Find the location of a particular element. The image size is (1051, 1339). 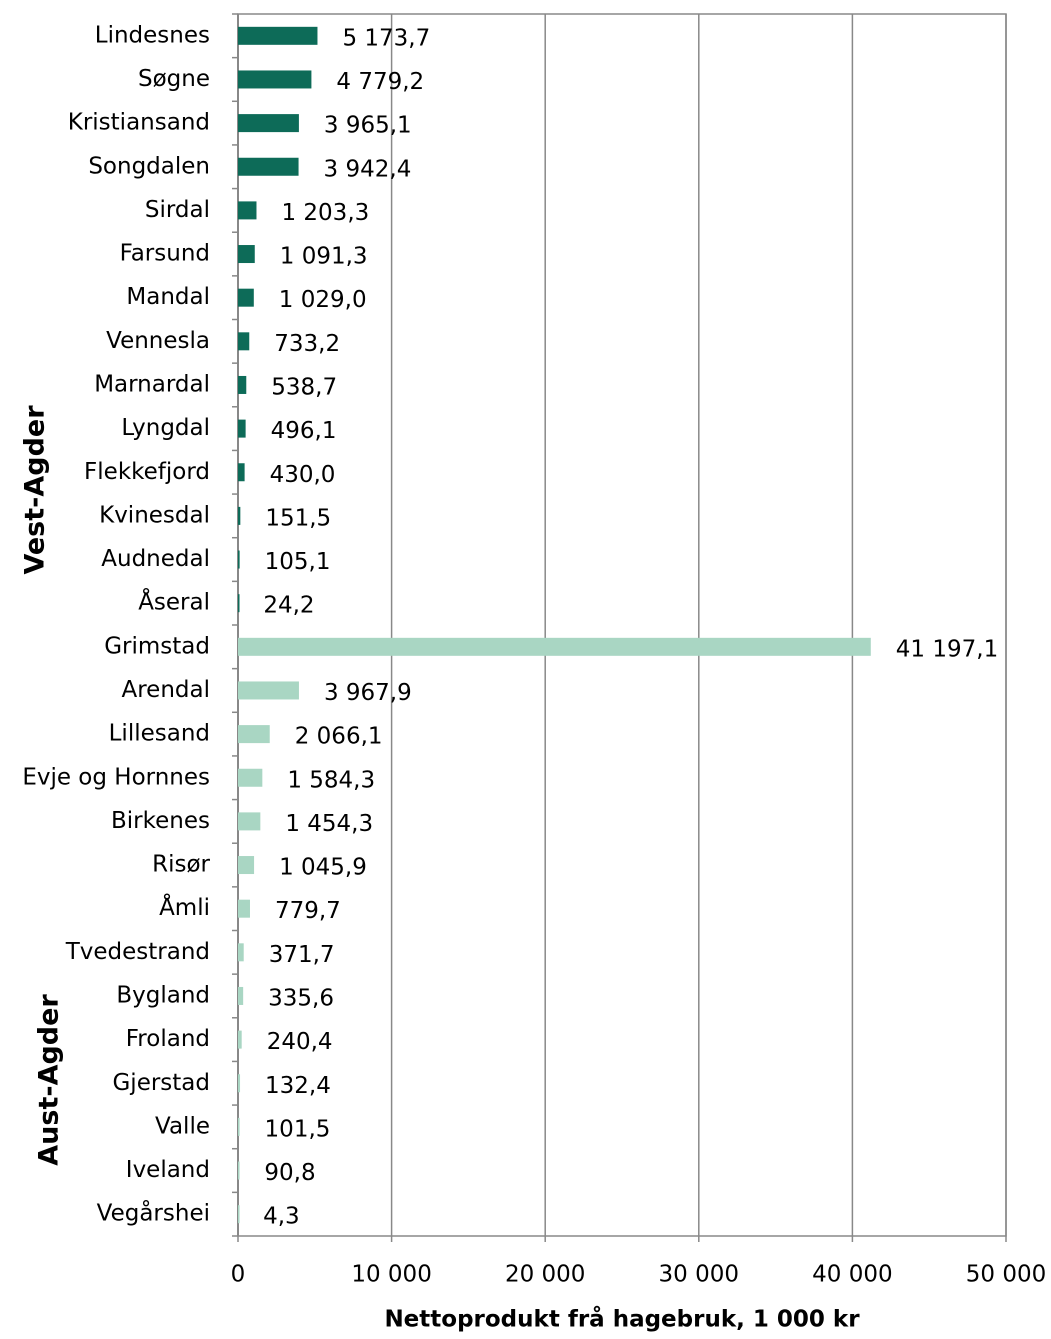

y-tick-label: Farsund is located at coordinates (165, 254).